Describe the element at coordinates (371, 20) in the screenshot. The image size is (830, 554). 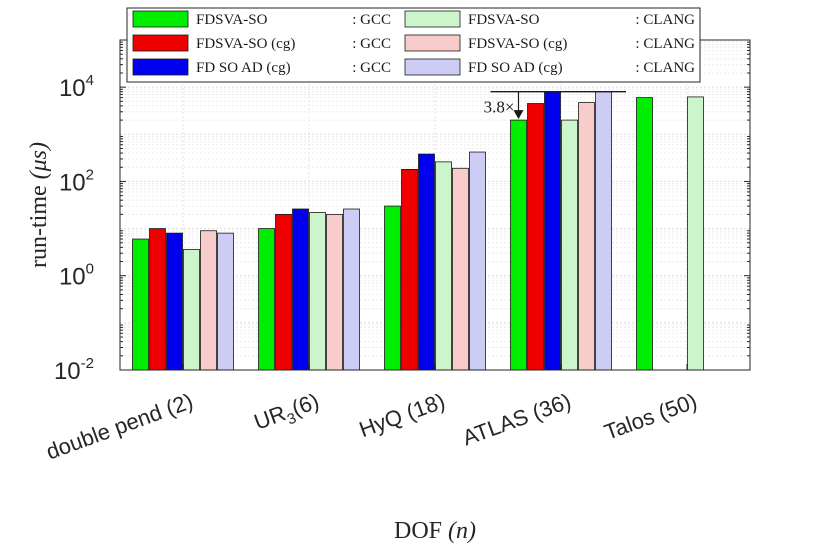
I see `legend-compiler-1: : GCC` at that location.